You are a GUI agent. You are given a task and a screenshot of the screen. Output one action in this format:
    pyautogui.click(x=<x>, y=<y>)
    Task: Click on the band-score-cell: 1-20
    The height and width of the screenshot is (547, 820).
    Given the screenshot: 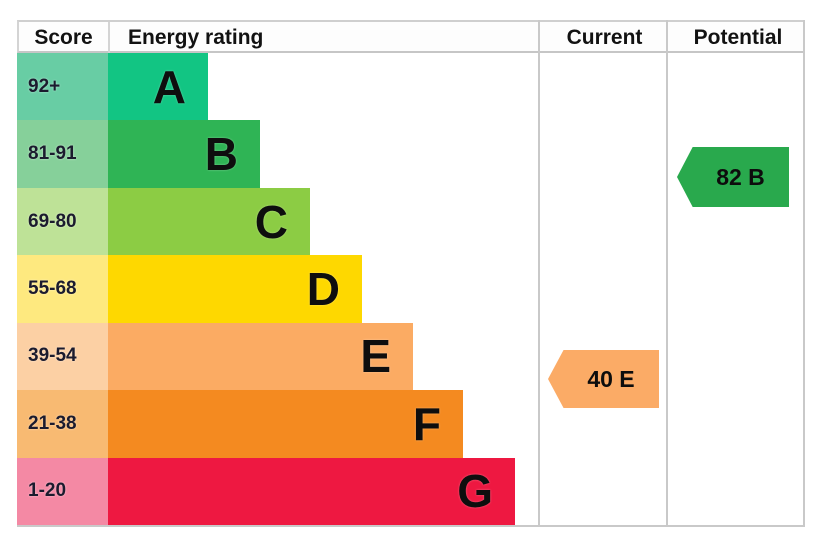 What is the action you would take?
    pyautogui.click(x=62, y=491)
    